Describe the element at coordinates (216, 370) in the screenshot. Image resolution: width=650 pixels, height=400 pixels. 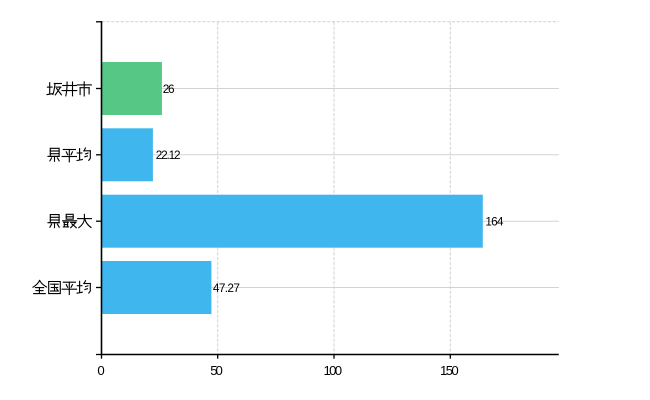
I see `svg-text: 50` at that location.